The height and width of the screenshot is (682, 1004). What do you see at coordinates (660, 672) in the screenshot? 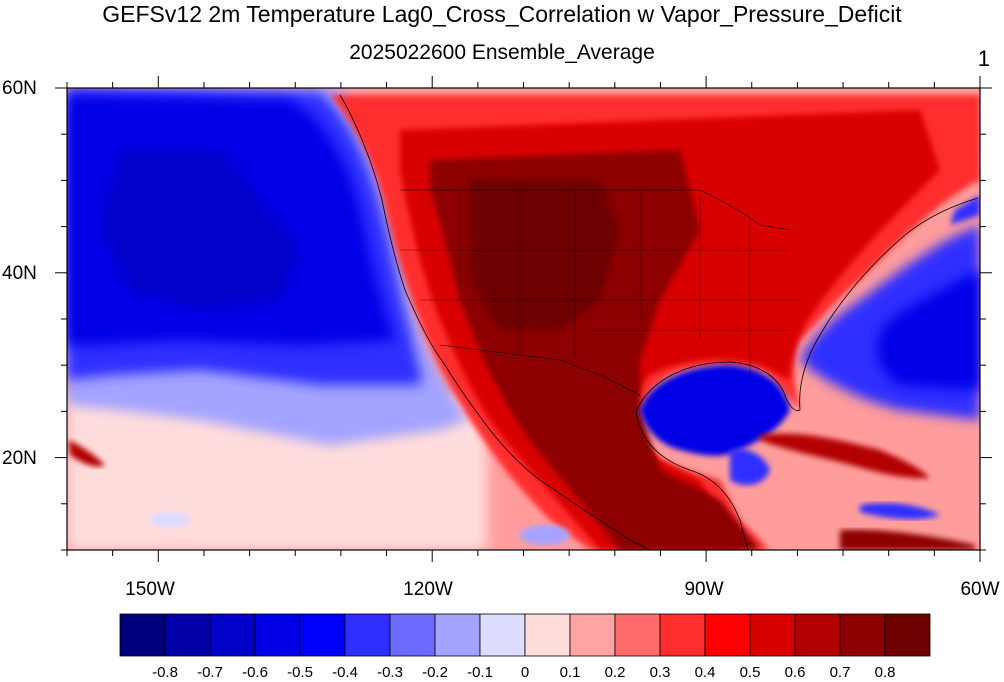
I see `colorbar-tick-label: 0.3` at bounding box center [660, 672].